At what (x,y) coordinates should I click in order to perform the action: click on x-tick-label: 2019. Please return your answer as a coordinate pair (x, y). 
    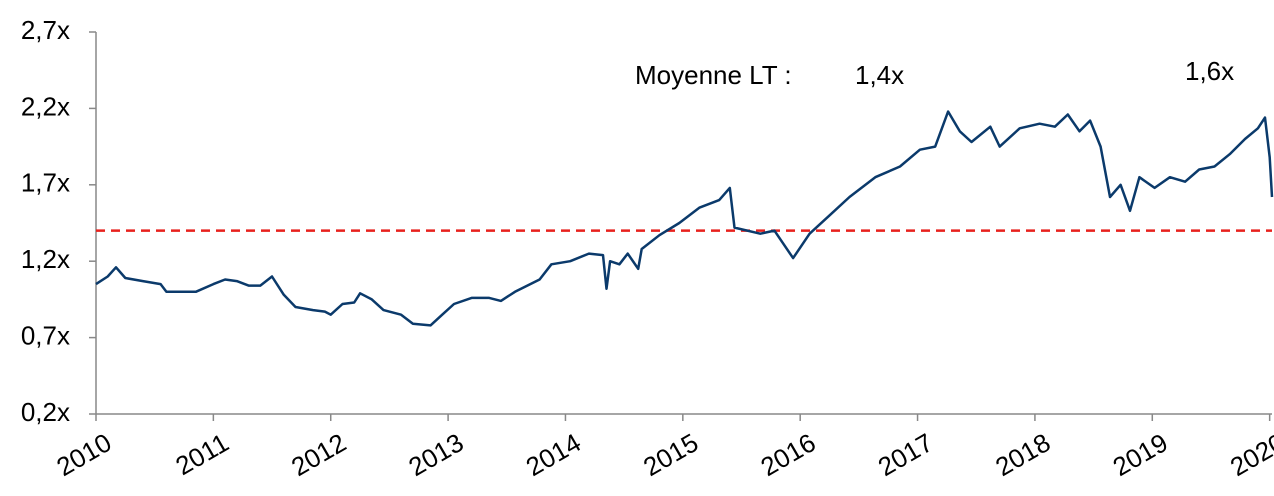
    Looking at the image, I should click on (1140, 454).